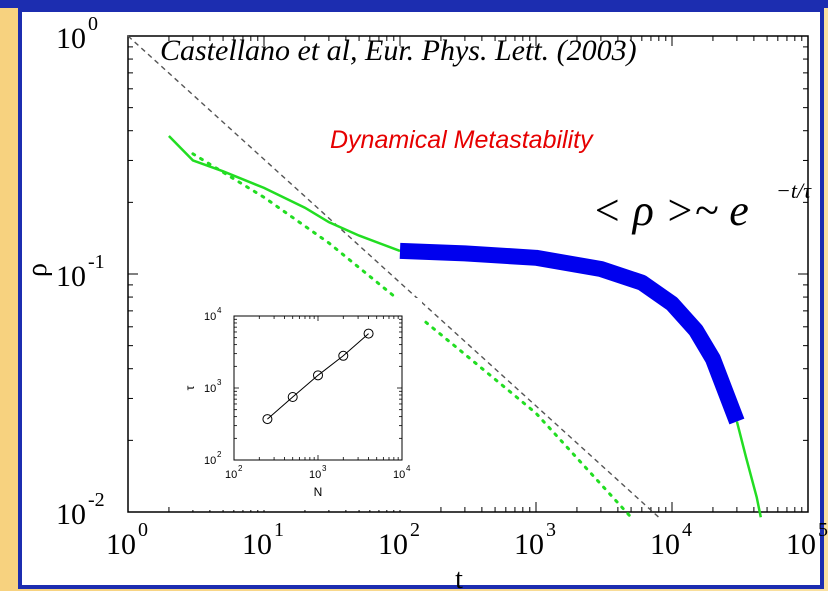  What do you see at coordinates (794, 190) in the screenshot?
I see `formula-exponent: −t/τ` at bounding box center [794, 190].